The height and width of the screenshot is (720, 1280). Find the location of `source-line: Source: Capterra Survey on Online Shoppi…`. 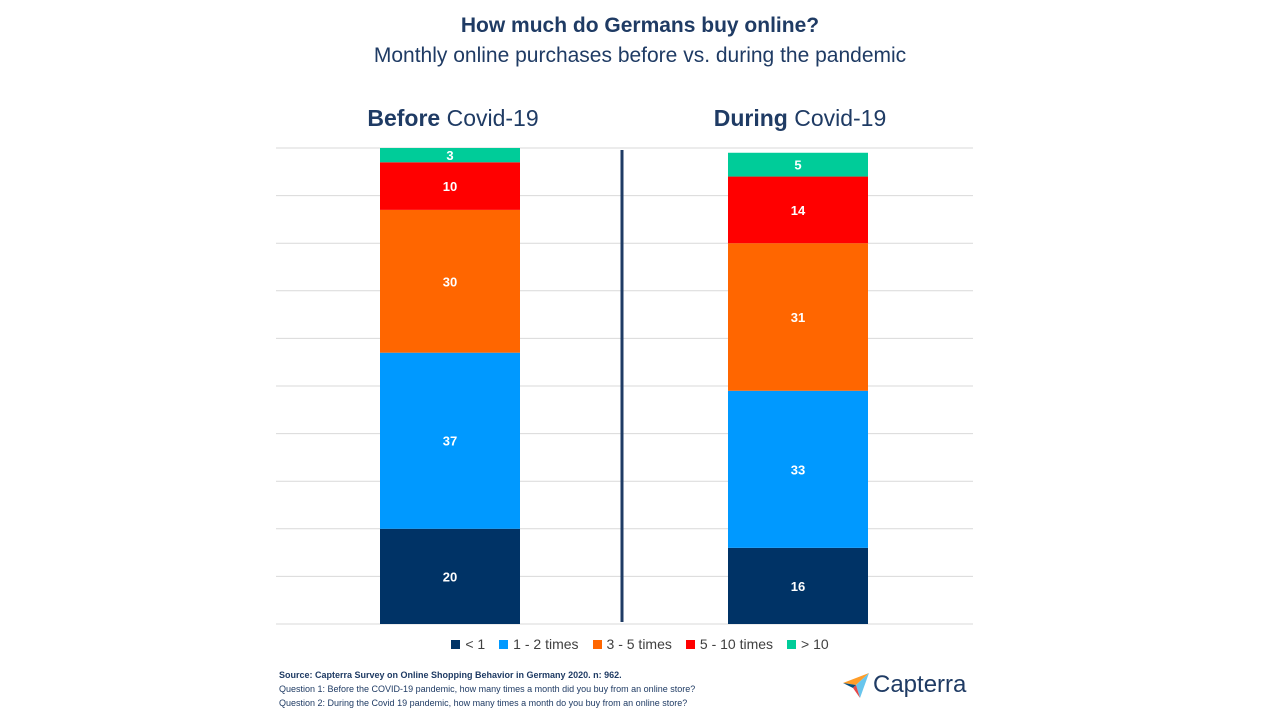

source-line: Source: Capterra Survey on Online Shoppi… is located at coordinates (450, 675).